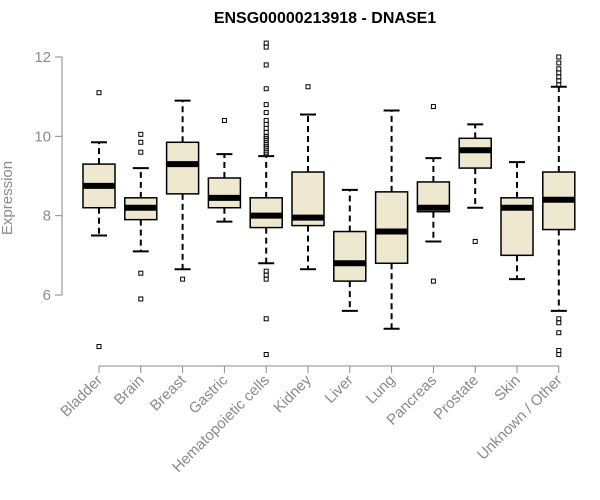 Image resolution: width=600 pixels, height=500 pixels. Describe the element at coordinates (47, 295) in the screenshot. I see `y-tick-label: 6` at that location.